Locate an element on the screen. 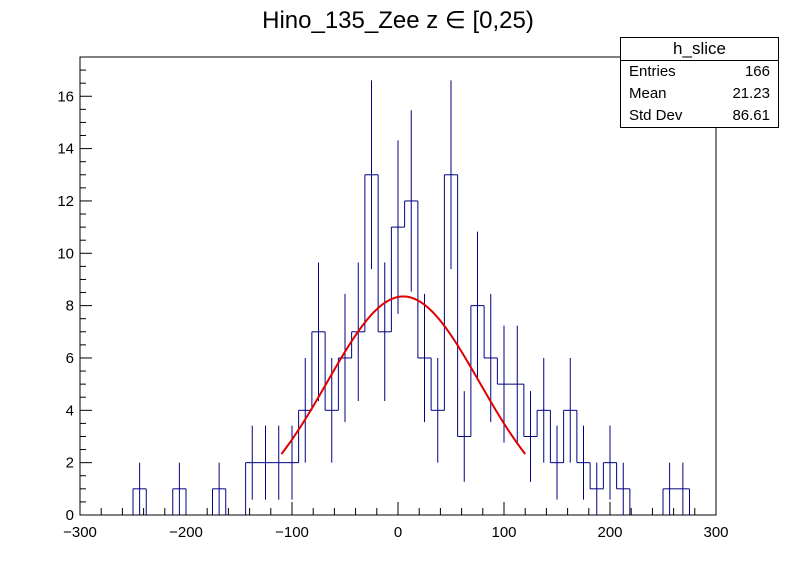 The image size is (796, 572). stats-row-mean: Mean 21.23 is located at coordinates (699, 94).